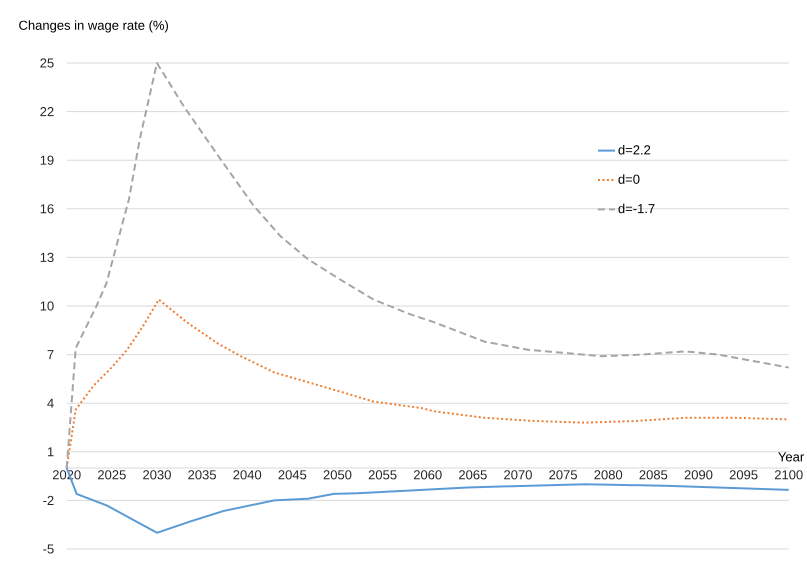 The image size is (807, 561). Describe the element at coordinates (744, 475) in the screenshot. I see `x-tick-label: 2095` at that location.